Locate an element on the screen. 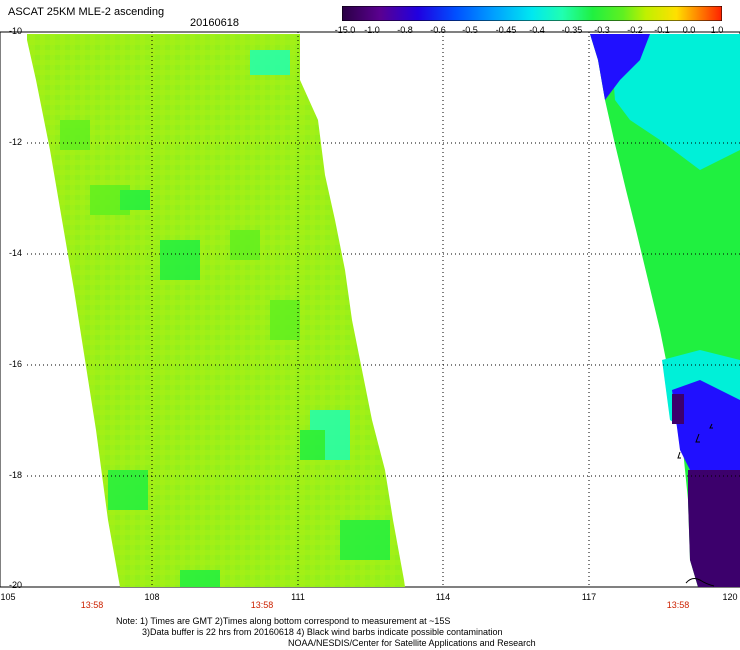 The width and height of the screenshot is (740, 650). colorbar-tick: -0.6 is located at coordinates (438, 30).